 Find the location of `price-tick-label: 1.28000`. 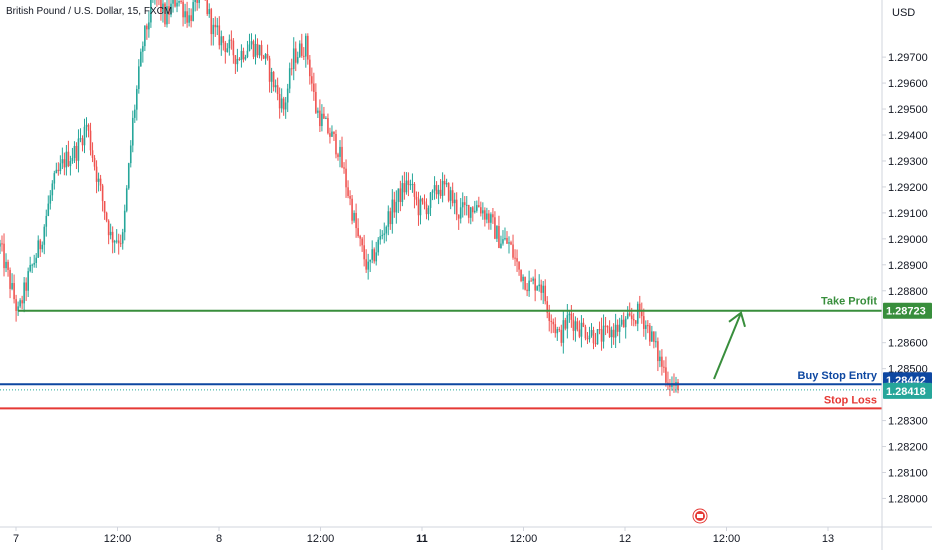

price-tick-label: 1.28000 is located at coordinates (908, 499).